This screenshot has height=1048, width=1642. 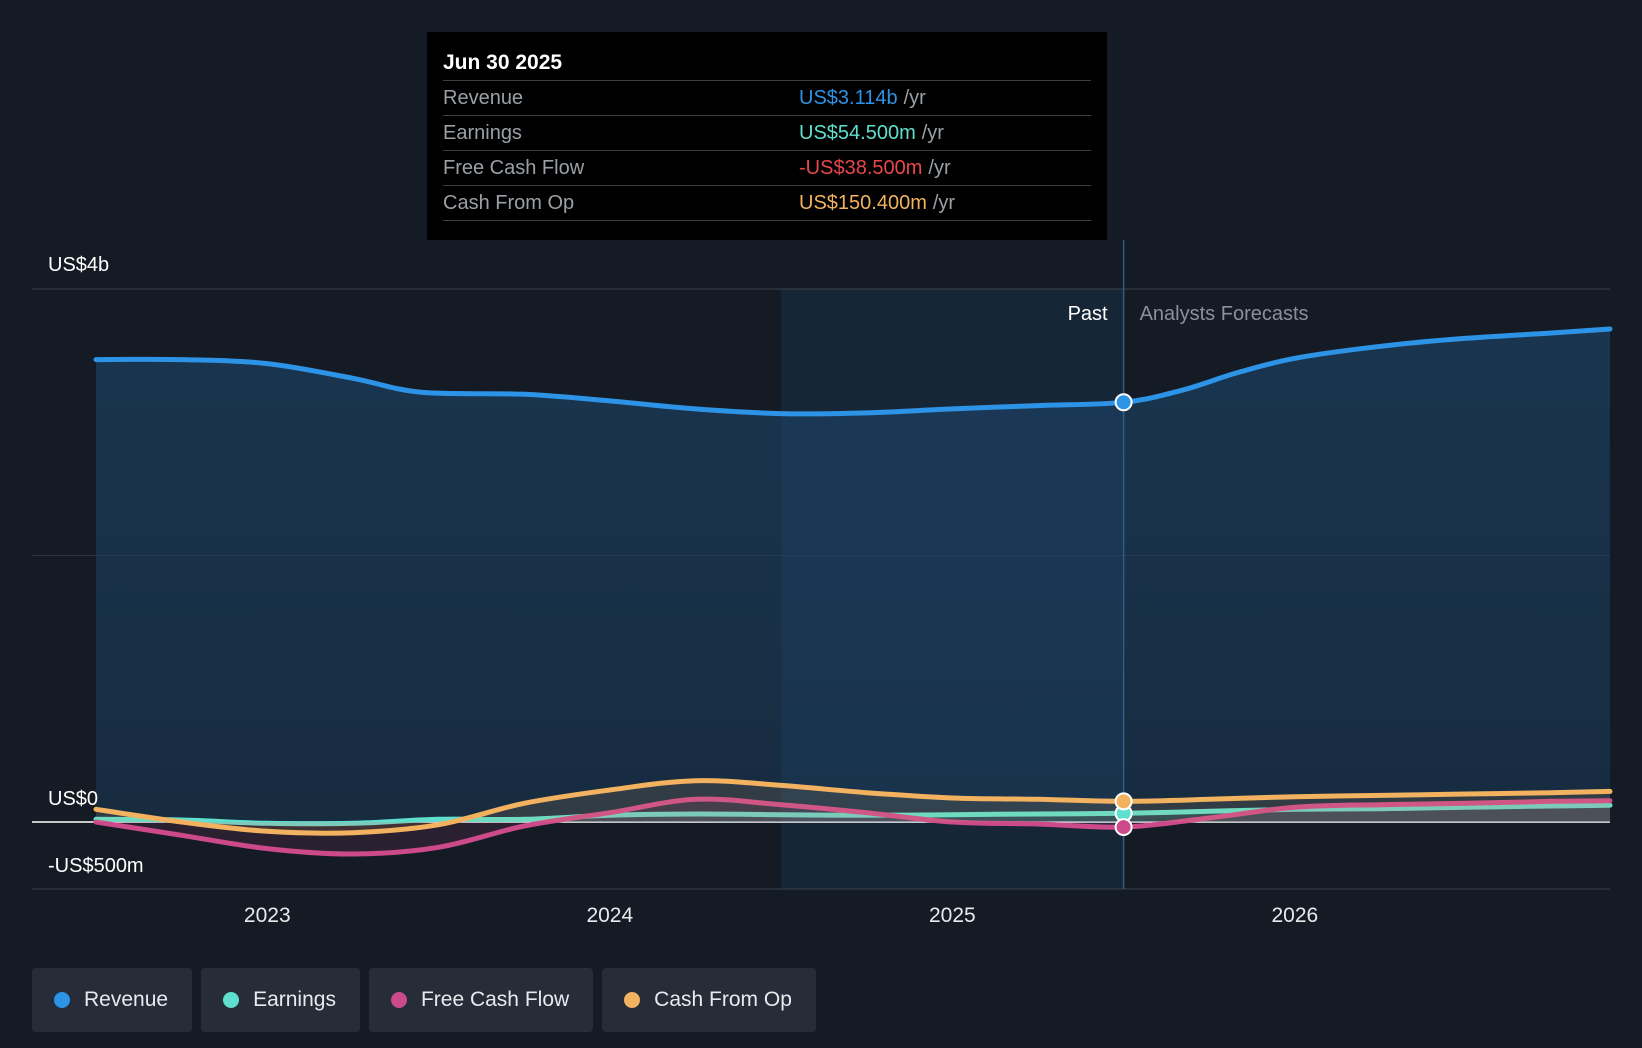 I want to click on legend-item-cash-from-op: Cash From Op, so click(x=709, y=1000).